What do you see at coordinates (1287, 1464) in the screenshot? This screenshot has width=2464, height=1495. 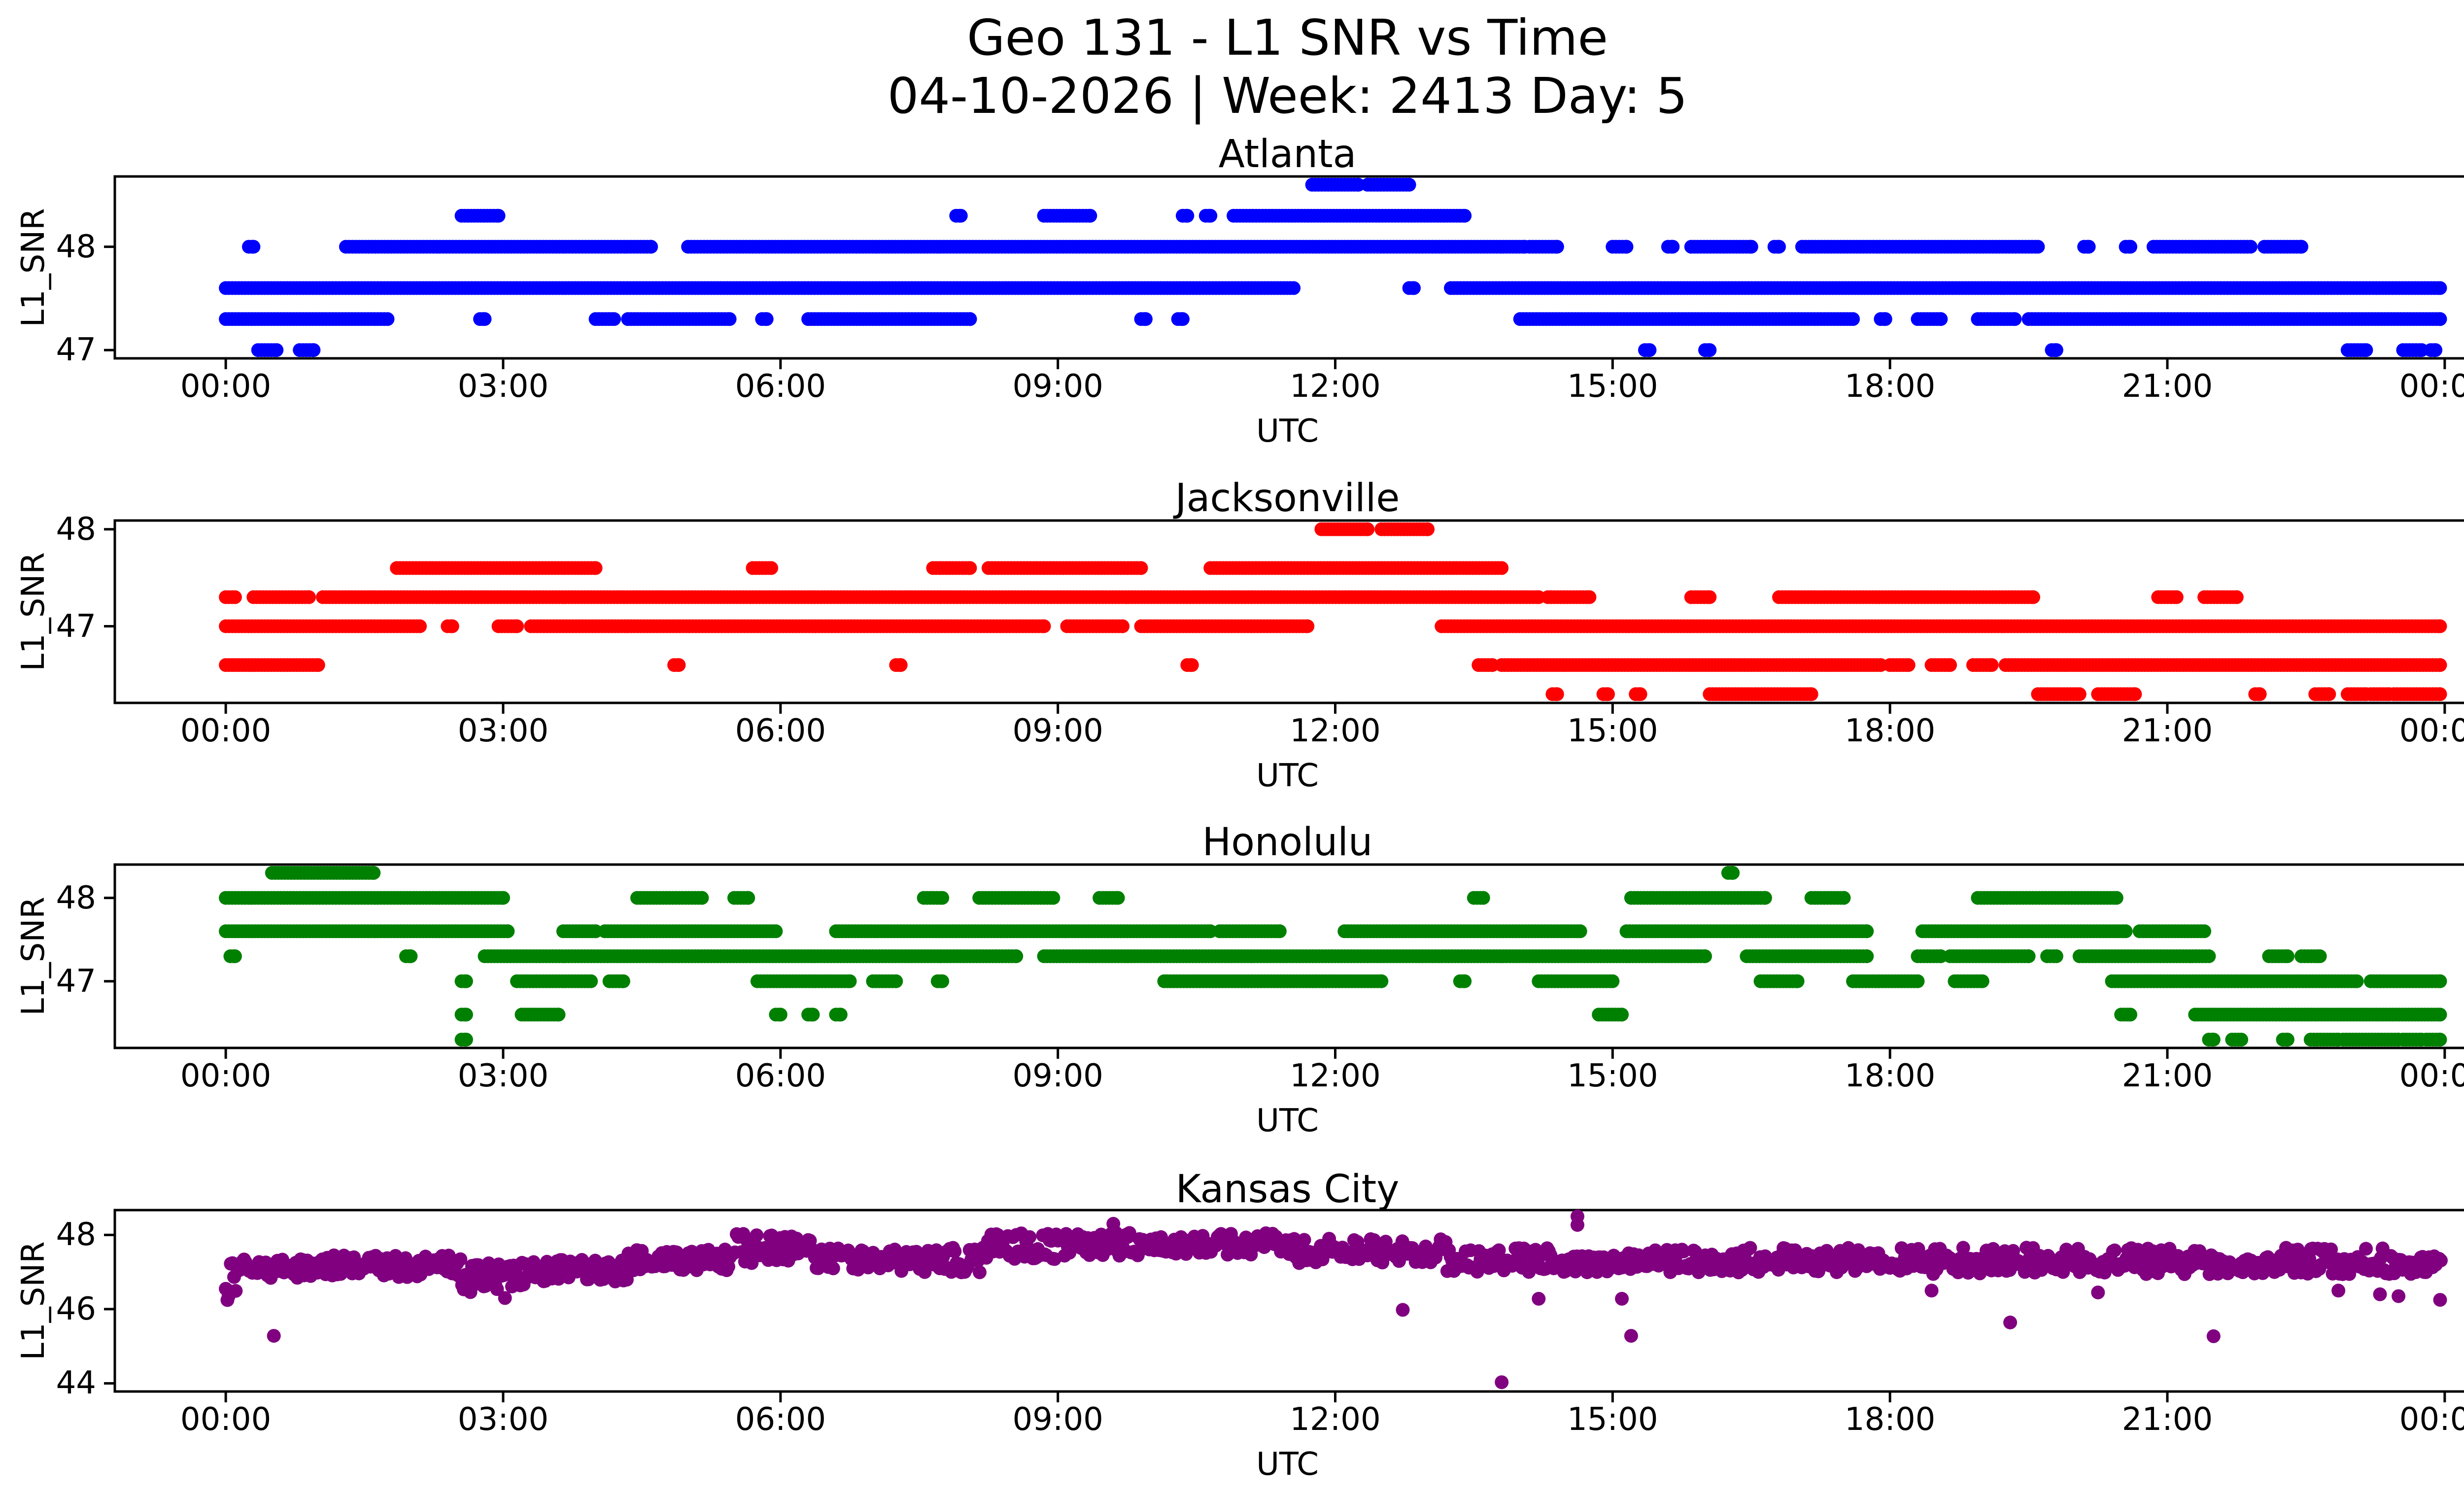 I see `x-axis-label-kansas-city: UTC` at bounding box center [1287, 1464].